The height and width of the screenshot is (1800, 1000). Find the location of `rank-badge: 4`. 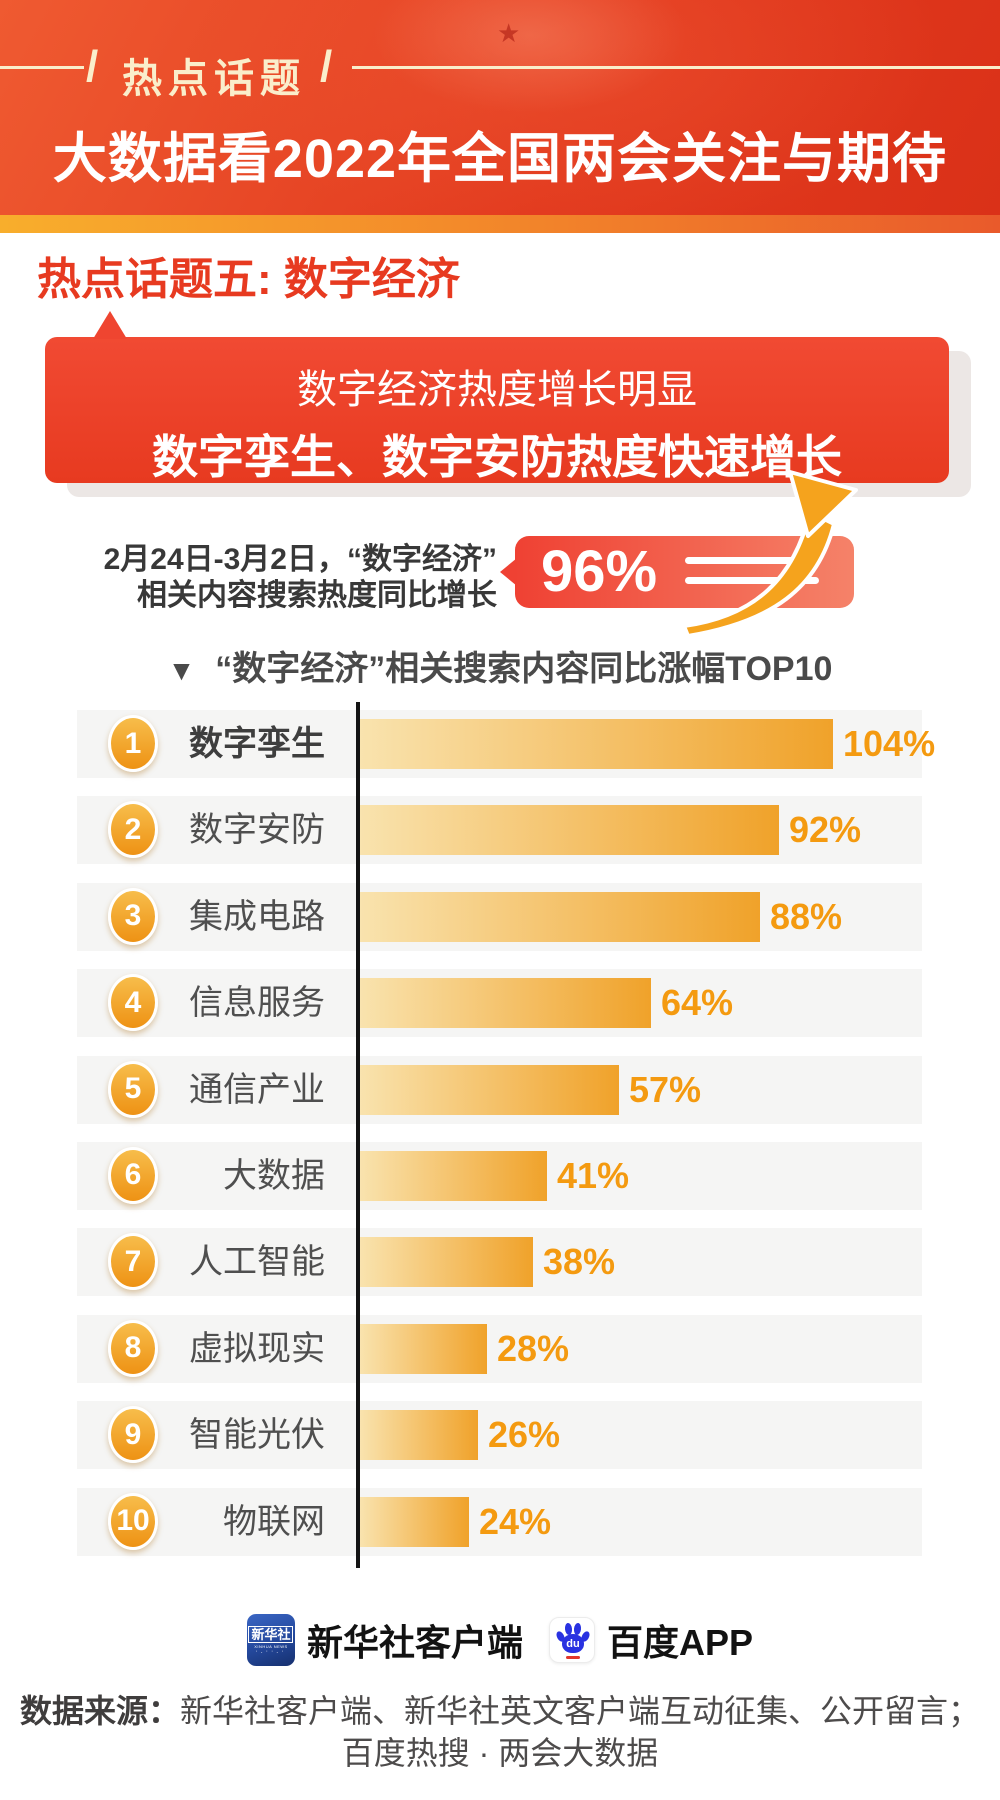

rank-badge: 4 is located at coordinates (133, 1003).